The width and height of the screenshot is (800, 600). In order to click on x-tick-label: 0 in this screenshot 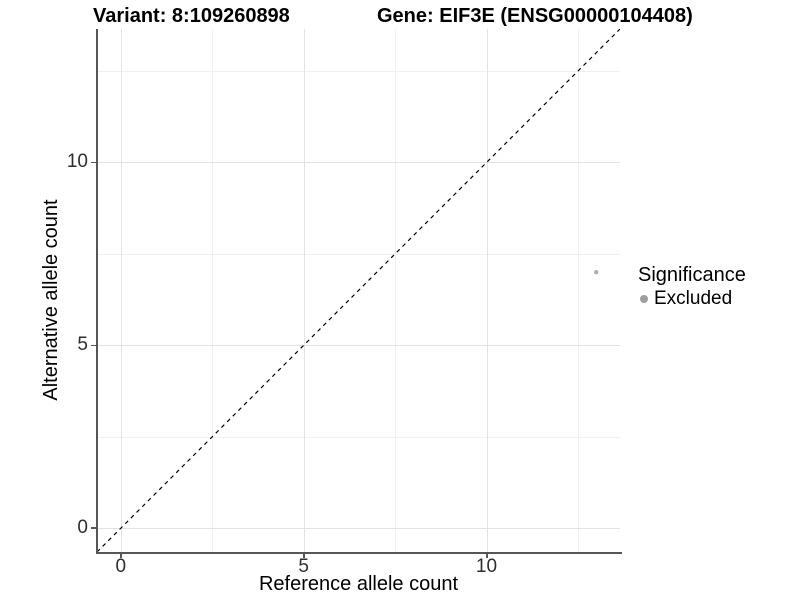, I will do `click(121, 566)`.